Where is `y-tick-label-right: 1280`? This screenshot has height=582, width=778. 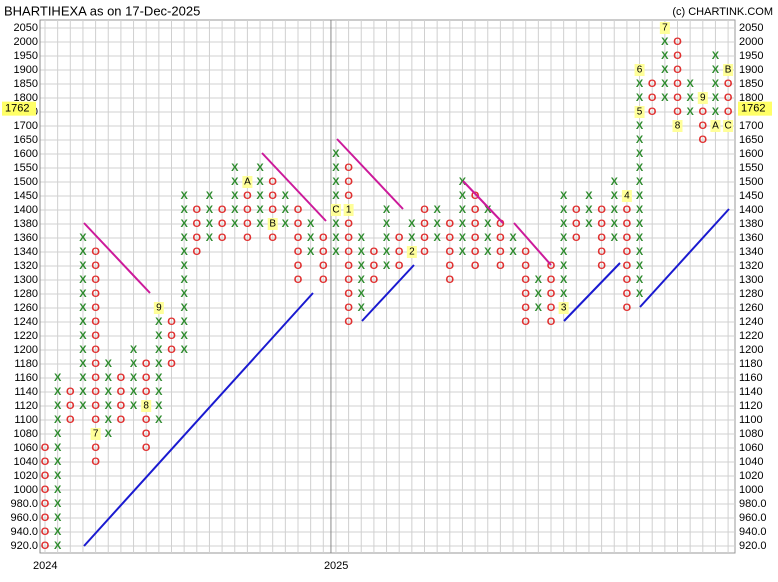
y-tick-label-right: 1280 is located at coordinates (751, 294).